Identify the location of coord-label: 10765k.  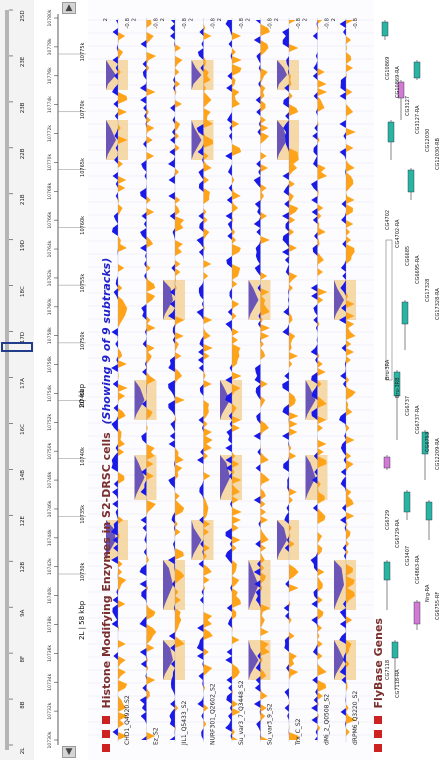
(83, 167).